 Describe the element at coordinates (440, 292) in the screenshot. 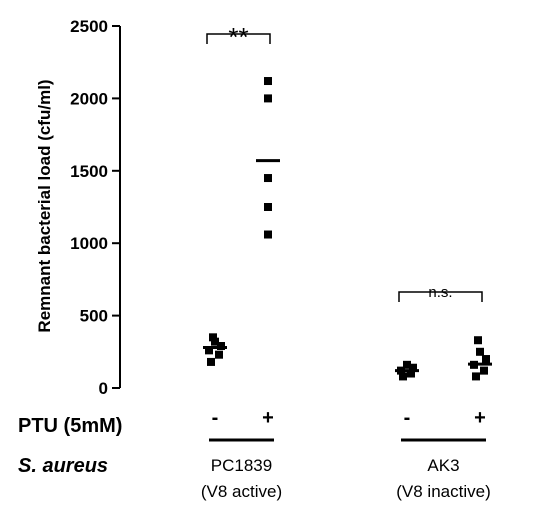

I see `significance-label: n.s.` at that location.